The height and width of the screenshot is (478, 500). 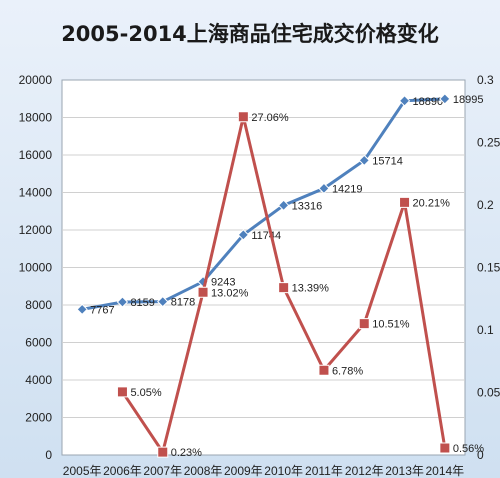 I want to click on x-tick-label: 2011年, so click(x=324, y=471).